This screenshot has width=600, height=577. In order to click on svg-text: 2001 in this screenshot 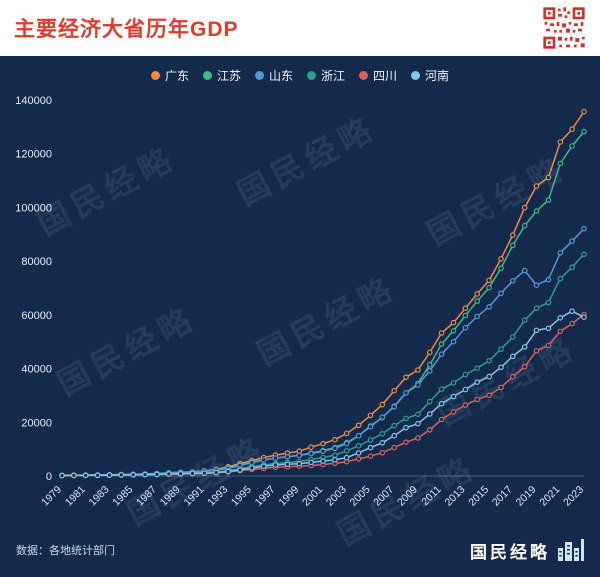, I will do `click(312, 496)`.